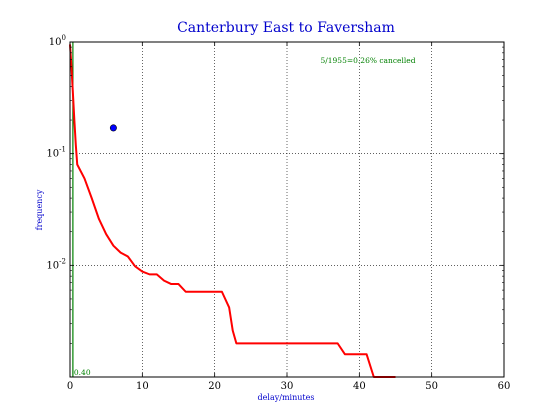 Image resolution: width=560 pixels, height=420 pixels. What do you see at coordinates (286, 397) in the screenshot?
I see `x-axis-label: delay/minutes` at bounding box center [286, 397].